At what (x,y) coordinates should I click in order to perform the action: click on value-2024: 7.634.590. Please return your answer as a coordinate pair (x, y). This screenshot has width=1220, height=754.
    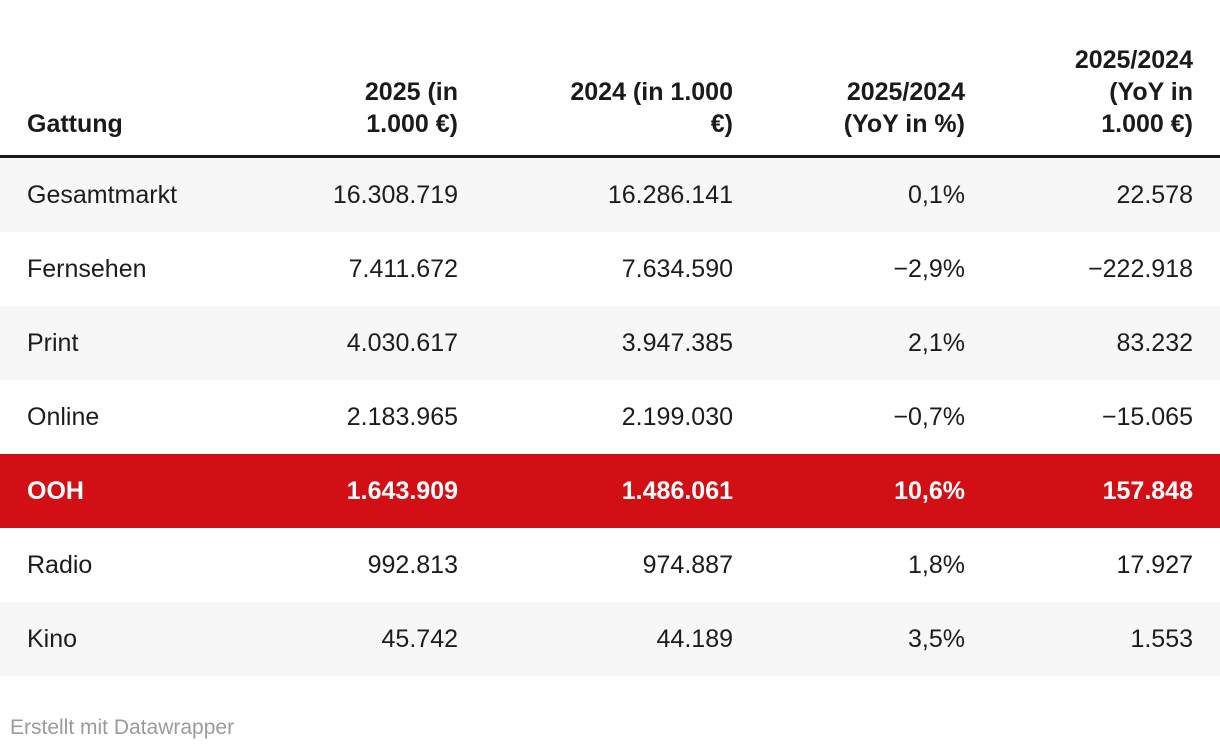
    Looking at the image, I should click on (677, 268).